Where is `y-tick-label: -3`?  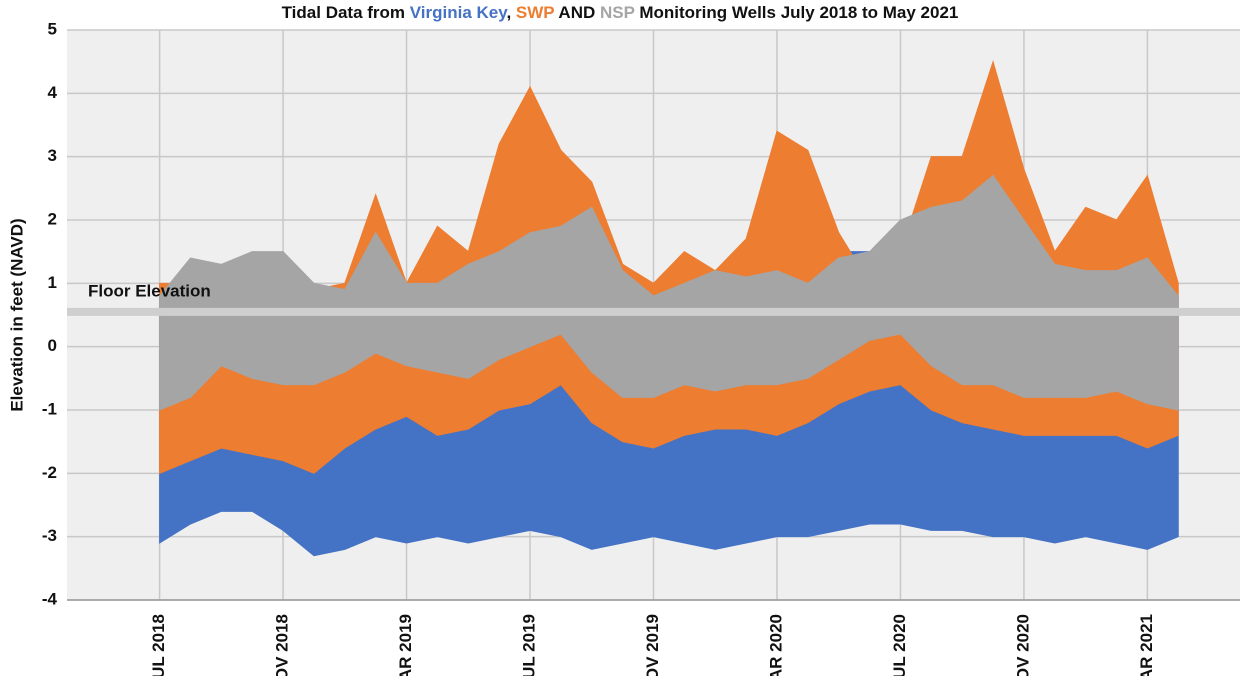
y-tick-label: -3 is located at coordinates (49, 535).